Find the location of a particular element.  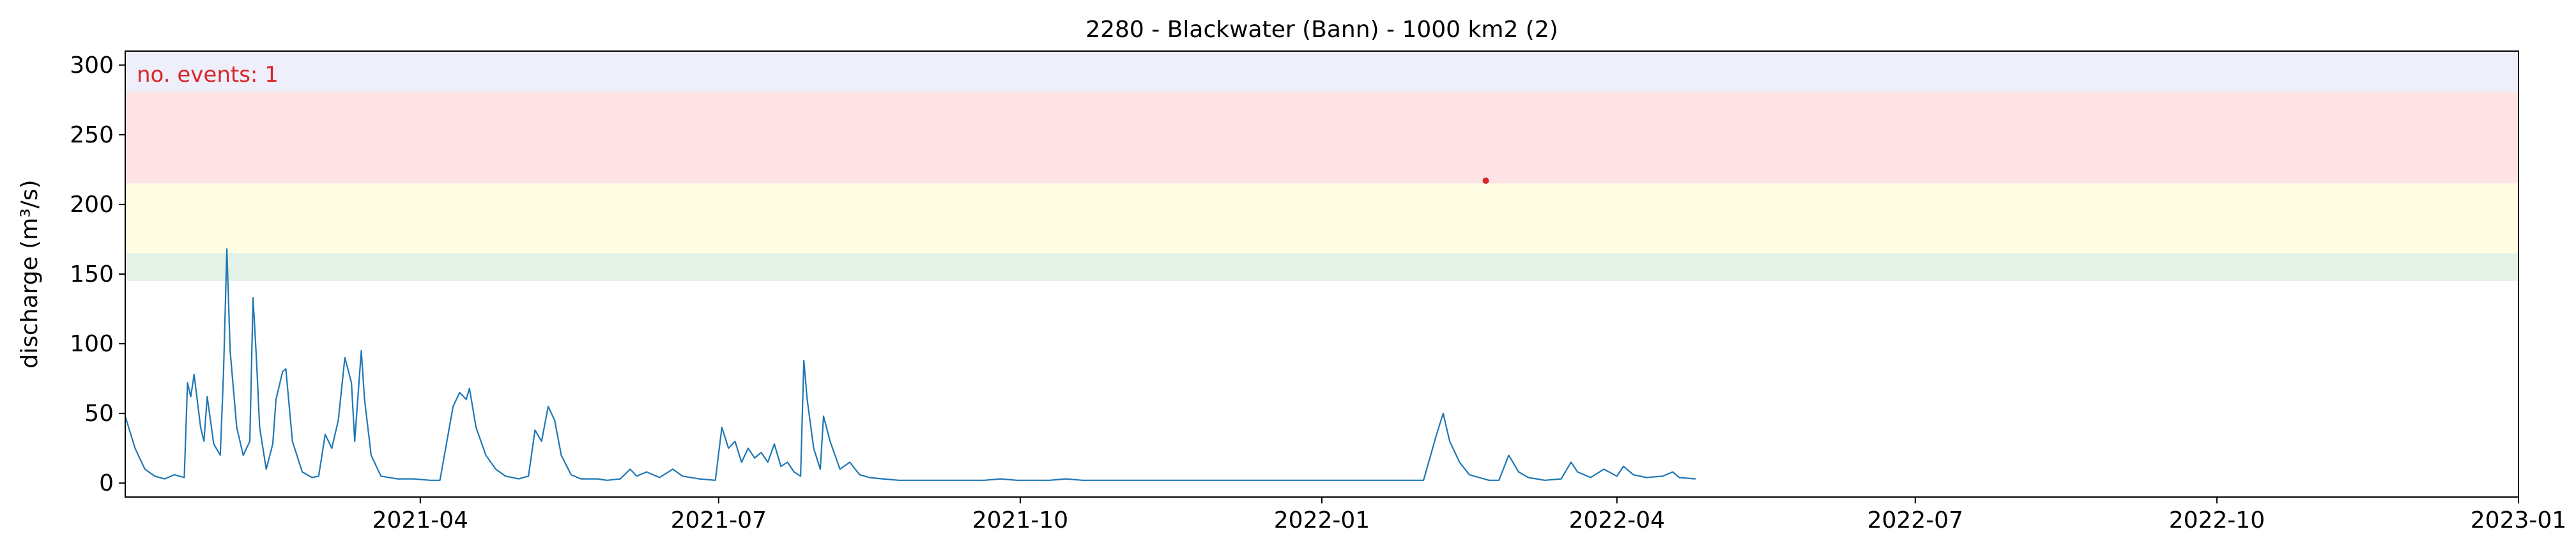

event-marker is located at coordinates (1485, 180).